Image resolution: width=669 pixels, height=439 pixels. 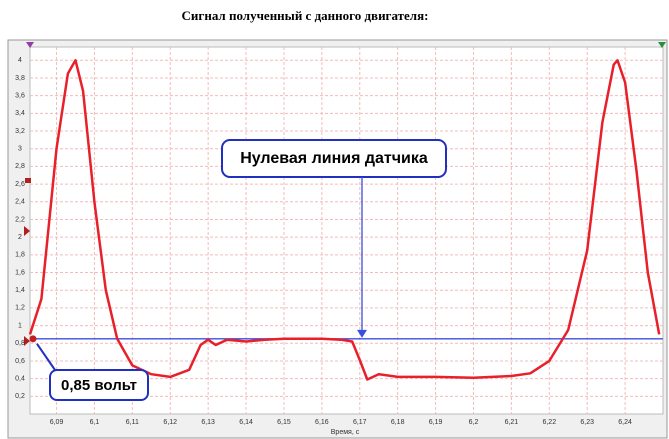 I want to click on annotation: Нулевая линия датчика, so click(x=334, y=158).